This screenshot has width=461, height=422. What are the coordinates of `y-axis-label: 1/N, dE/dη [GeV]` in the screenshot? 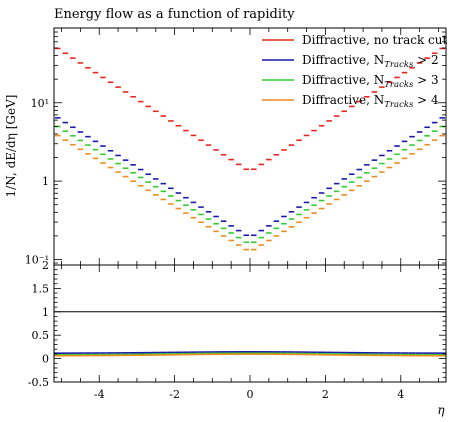 It's located at (11, 146).